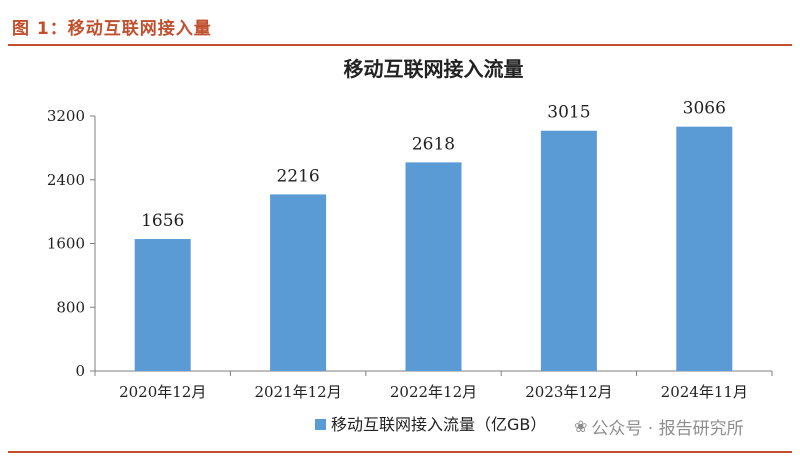  I want to click on top-divider, so click(400, 45).